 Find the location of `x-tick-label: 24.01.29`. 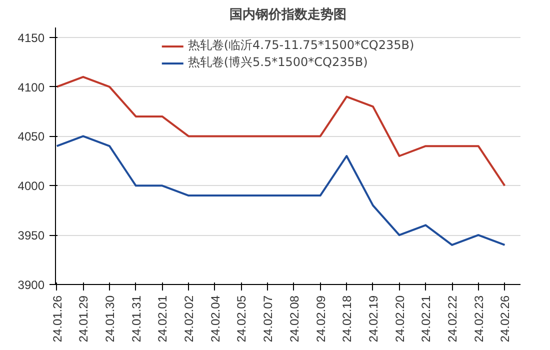

x-tick-label: 24.01.29 is located at coordinates (83, 318).